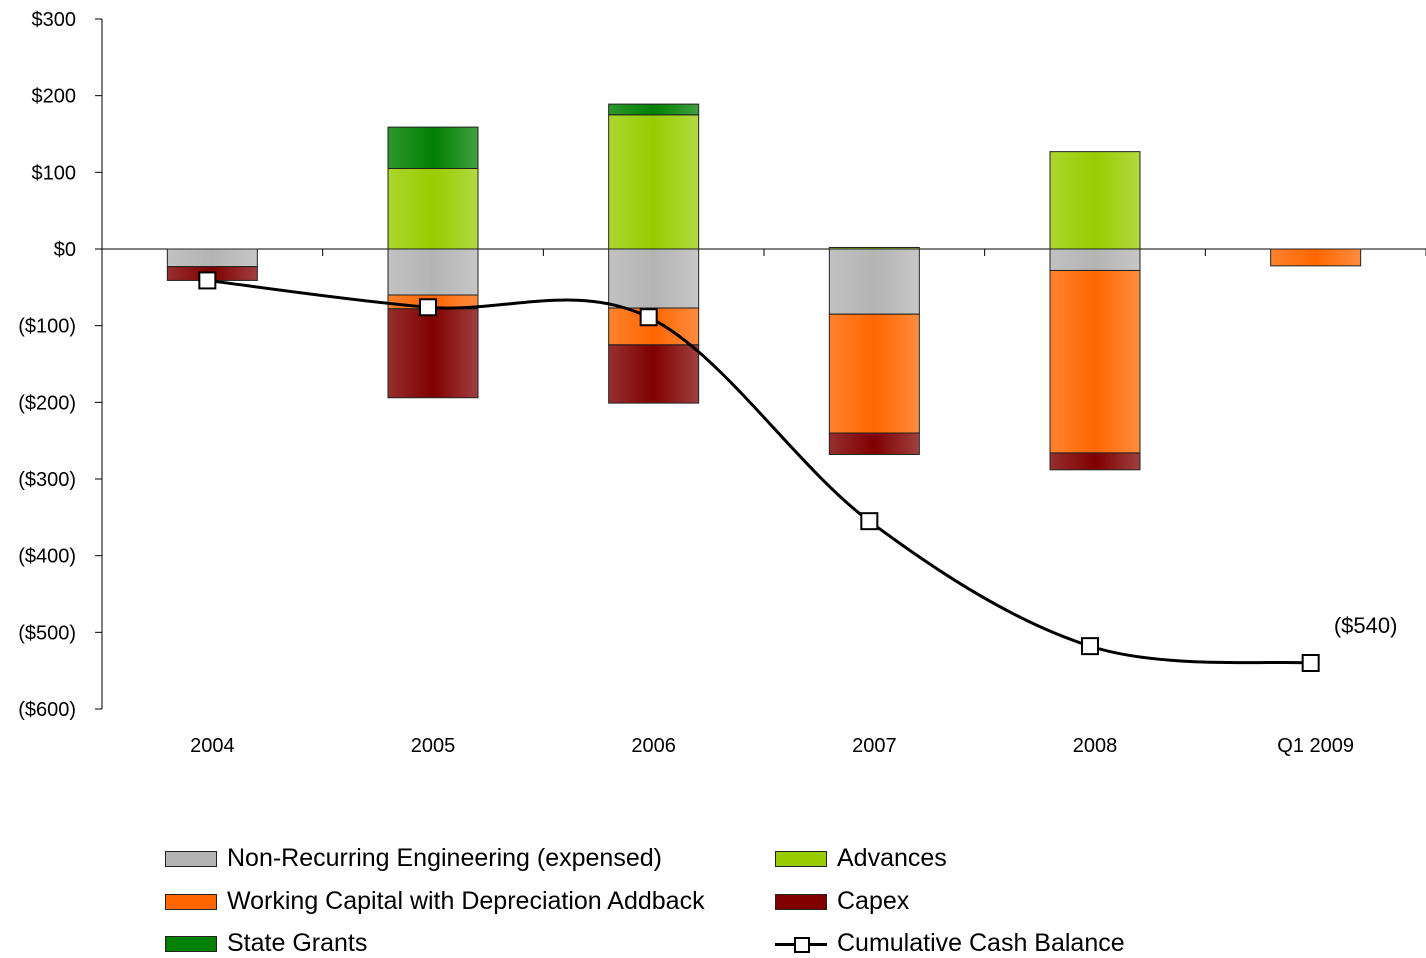  I want to click on y-tick-label: ($400), so click(47, 557).